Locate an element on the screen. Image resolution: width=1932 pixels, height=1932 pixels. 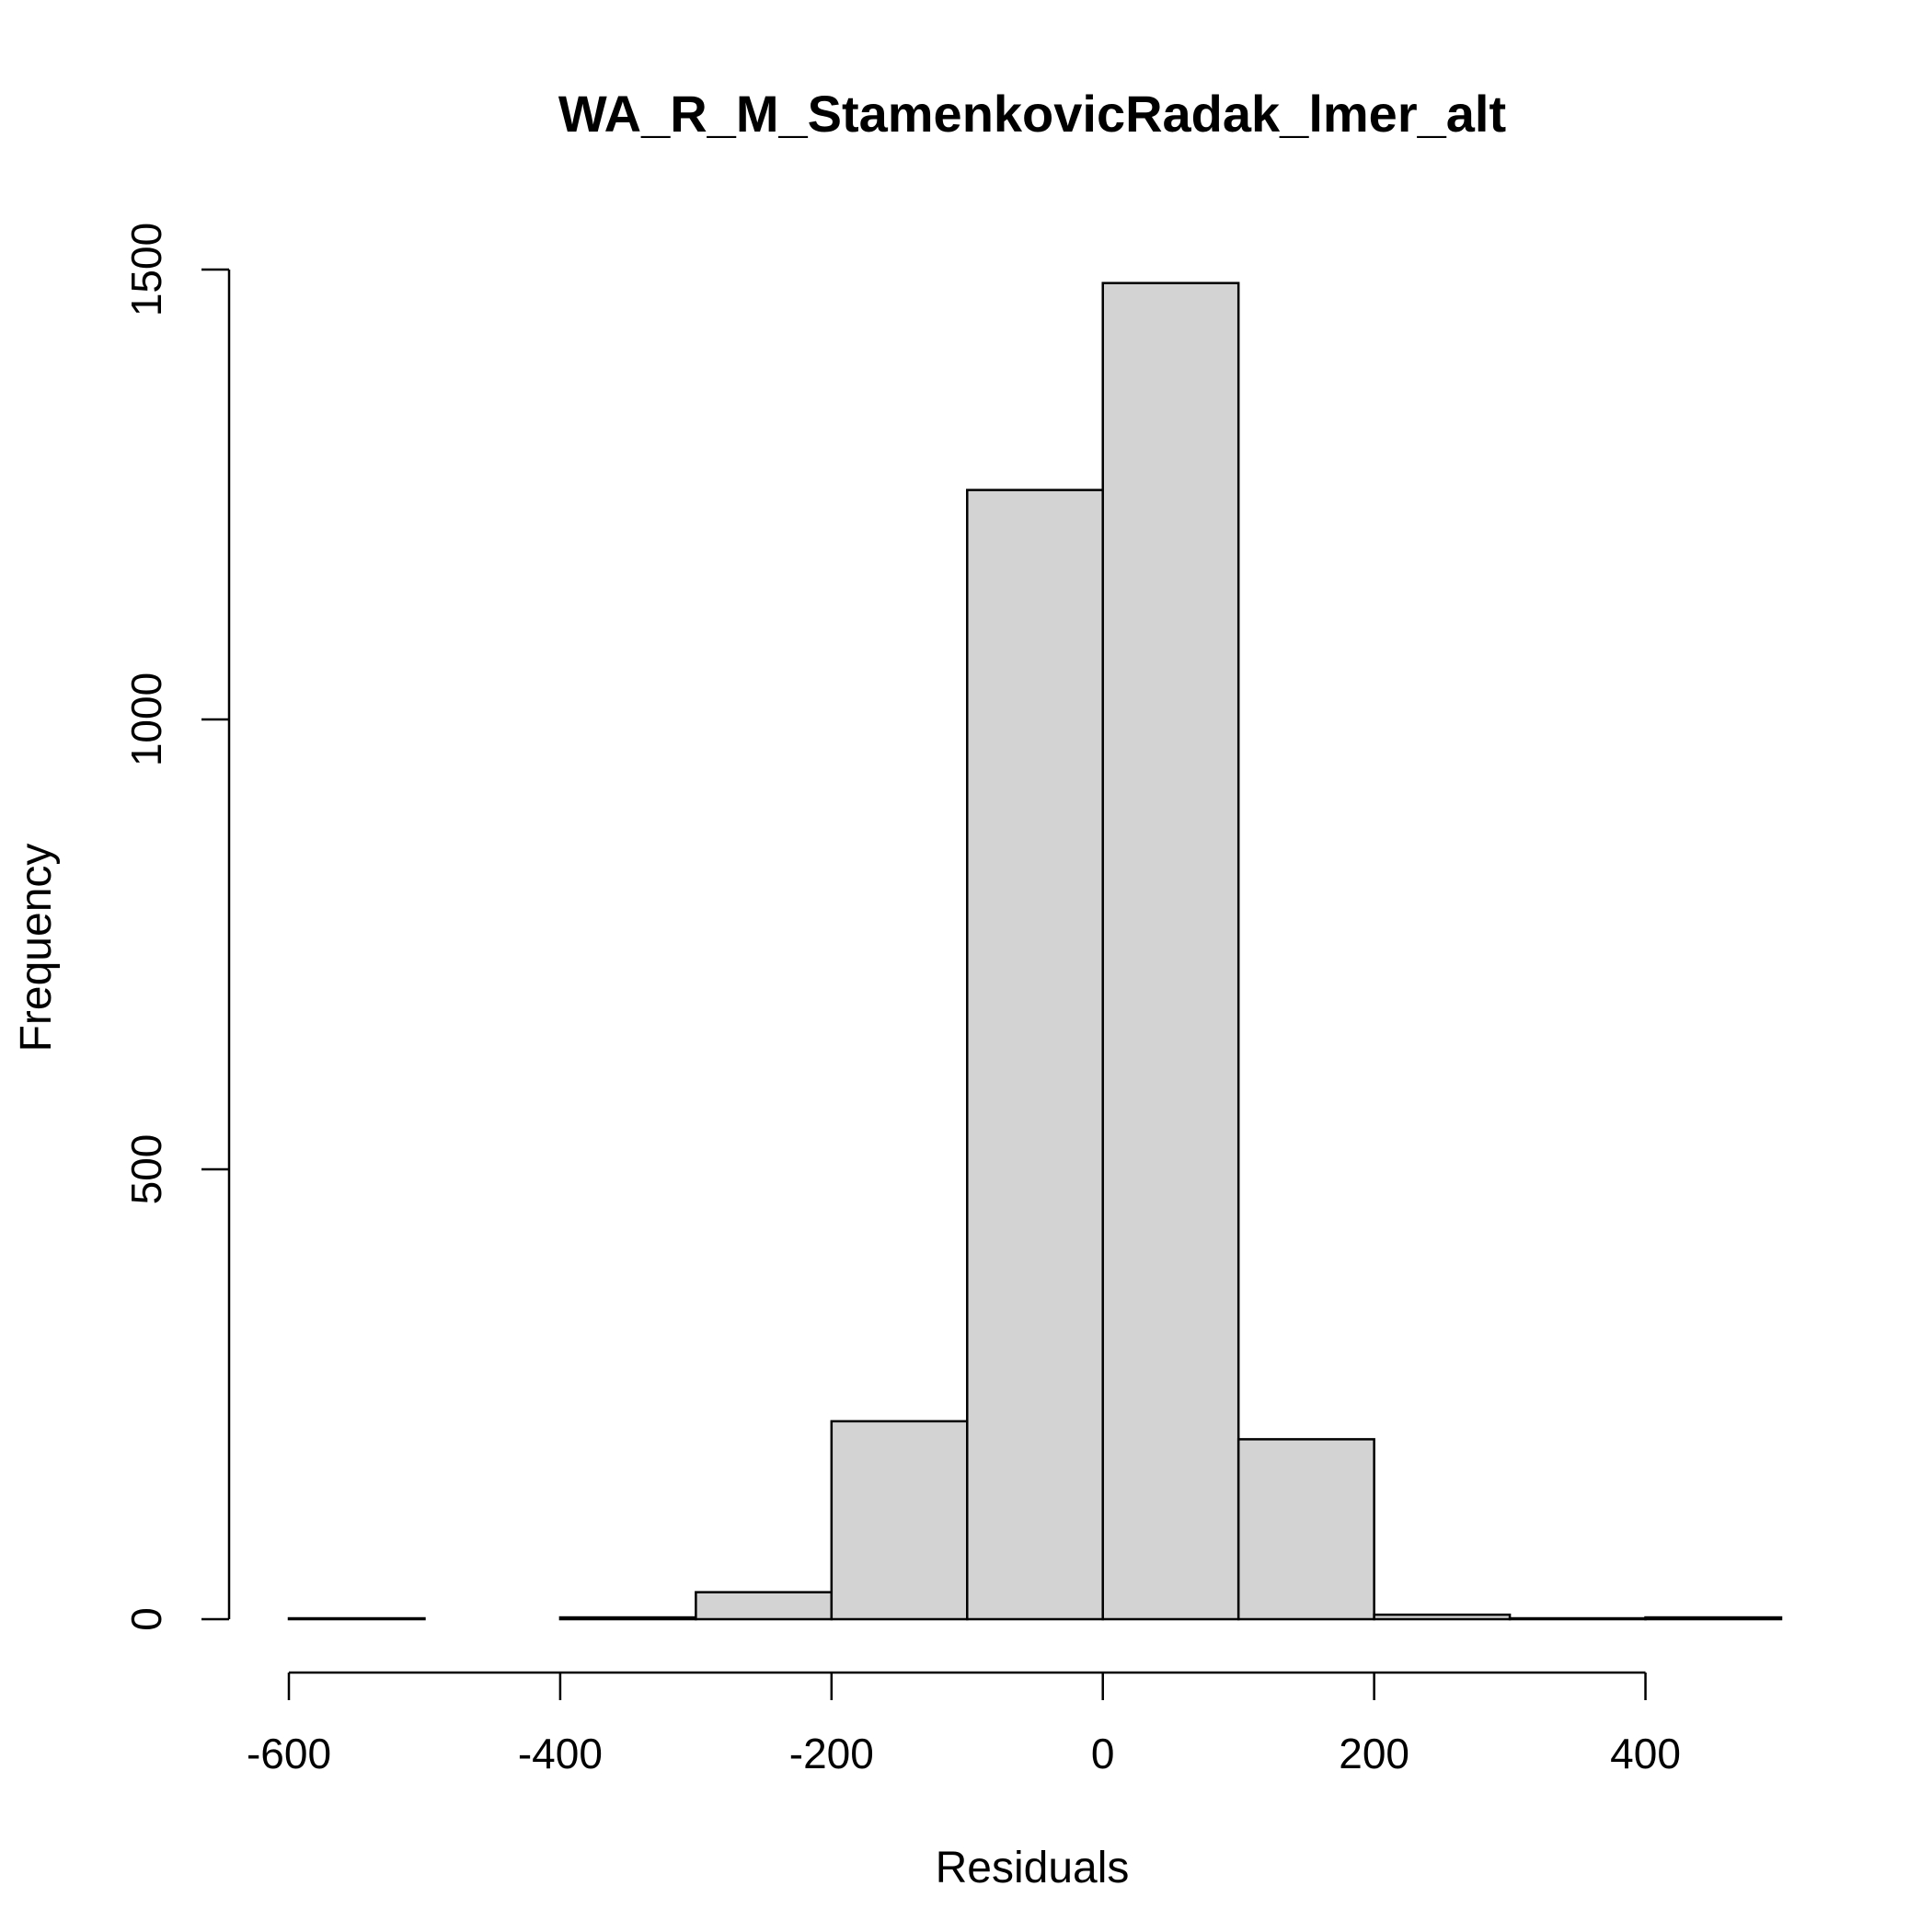
x-tick-label: -200 is located at coordinates (831, 1753).